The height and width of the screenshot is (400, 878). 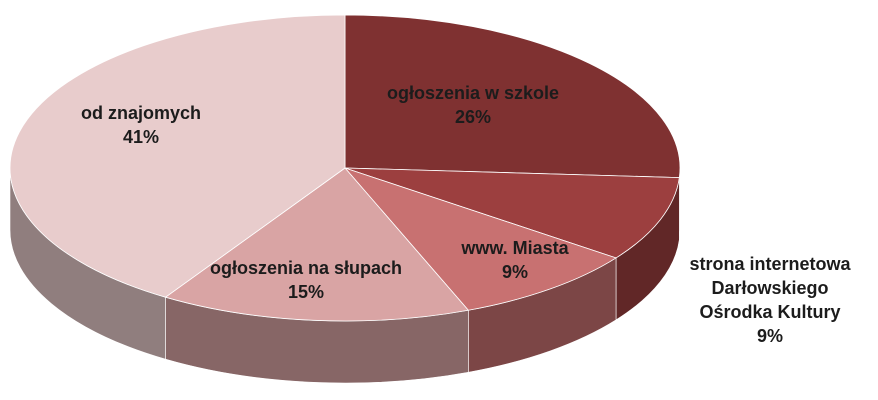 What do you see at coordinates (514, 260) in the screenshot?
I see `slice-label: www. Miasta 9%` at bounding box center [514, 260].